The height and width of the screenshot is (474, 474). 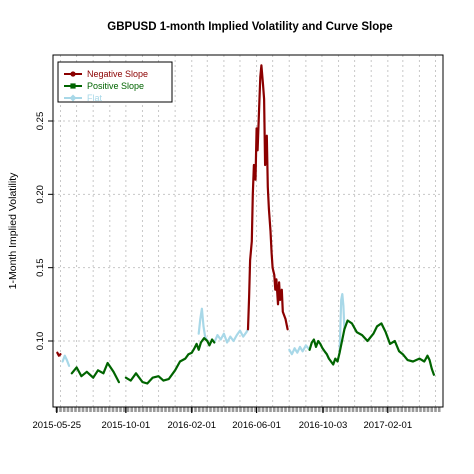 What do you see at coordinates (191, 425) in the screenshot?
I see `x-tick-label: 2016-02-01` at bounding box center [191, 425].